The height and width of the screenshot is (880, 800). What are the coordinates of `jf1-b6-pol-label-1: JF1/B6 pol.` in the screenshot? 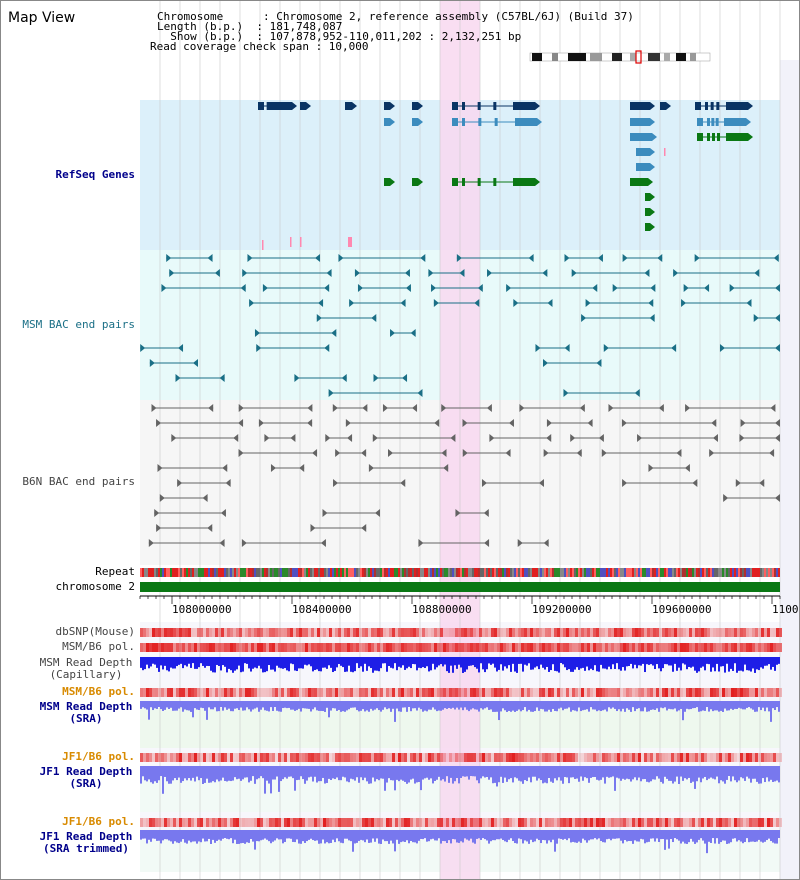 It's located at (98, 756).